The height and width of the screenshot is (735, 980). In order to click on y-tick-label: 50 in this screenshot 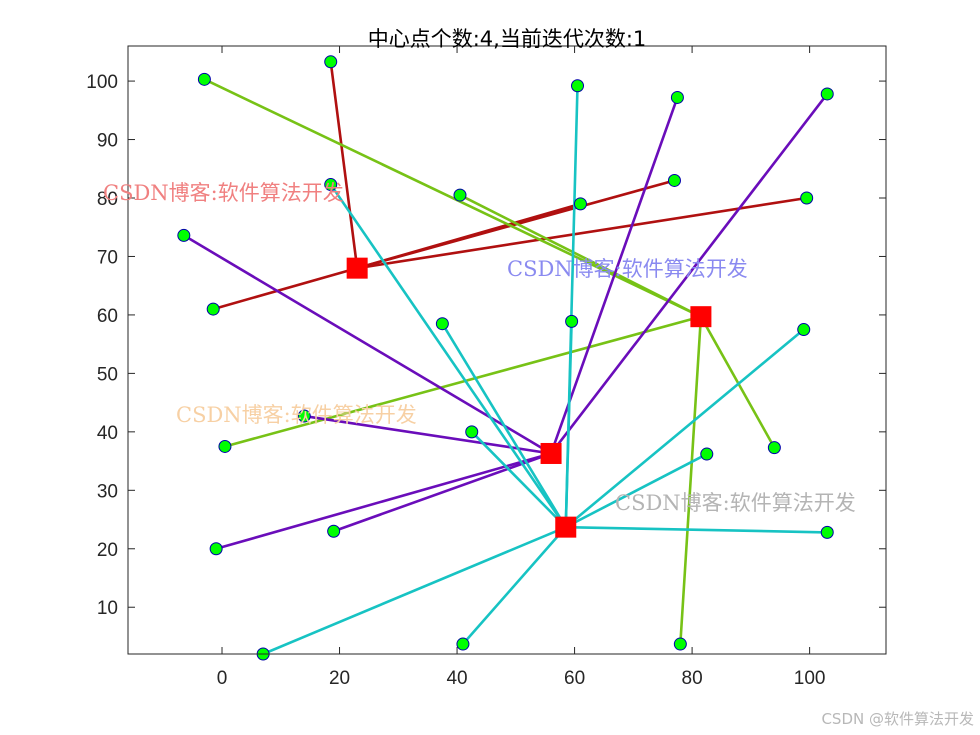, I will do `click(107, 374)`.